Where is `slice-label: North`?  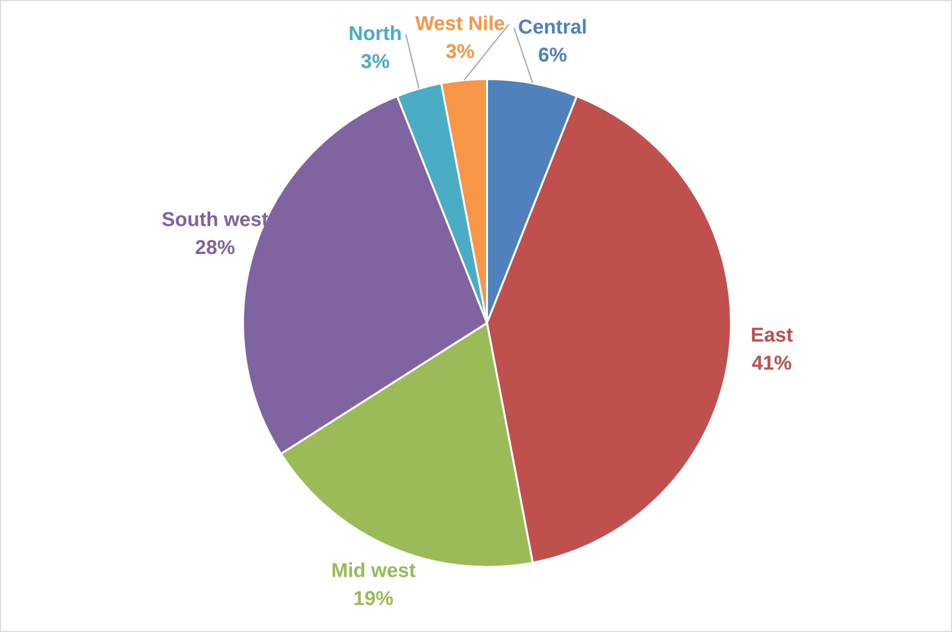 slice-label: North is located at coordinates (375, 33).